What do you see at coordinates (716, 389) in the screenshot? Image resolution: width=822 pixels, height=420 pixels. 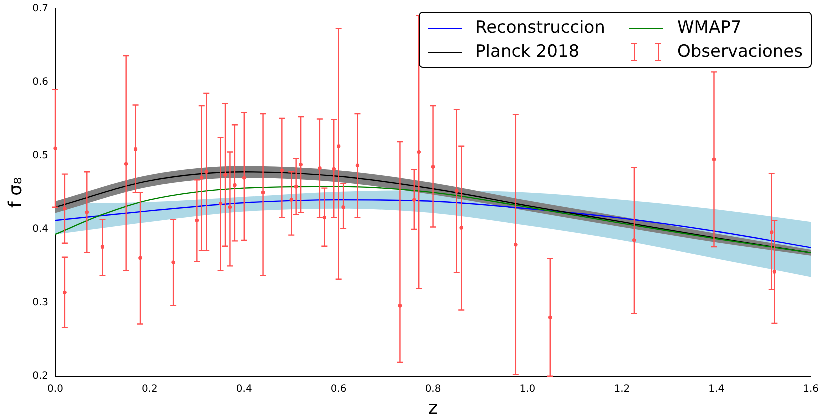 I see `x-tick-label: 1.4` at bounding box center [716, 389].